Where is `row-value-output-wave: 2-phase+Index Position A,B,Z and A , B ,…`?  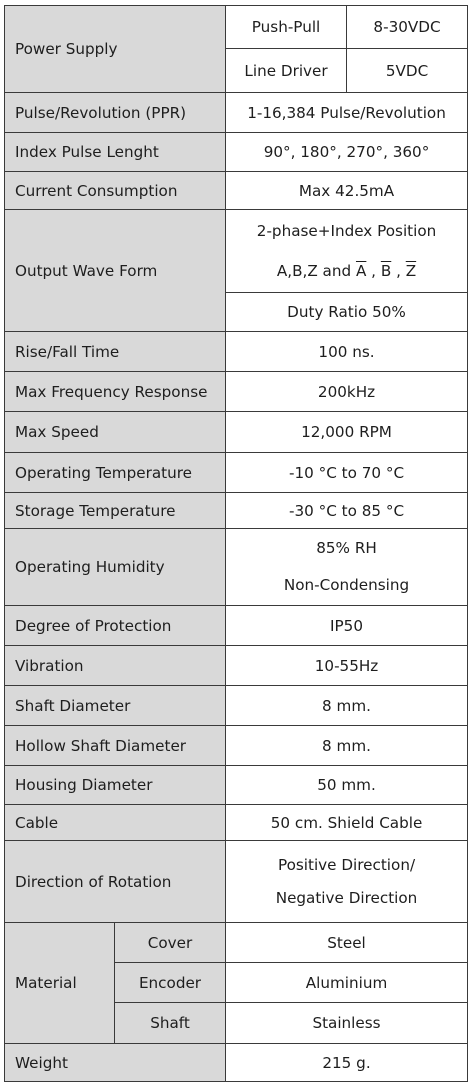 row-value-output-wave: 2-phase+Index Position A,B,Z and A , B ,… is located at coordinates (347, 251).